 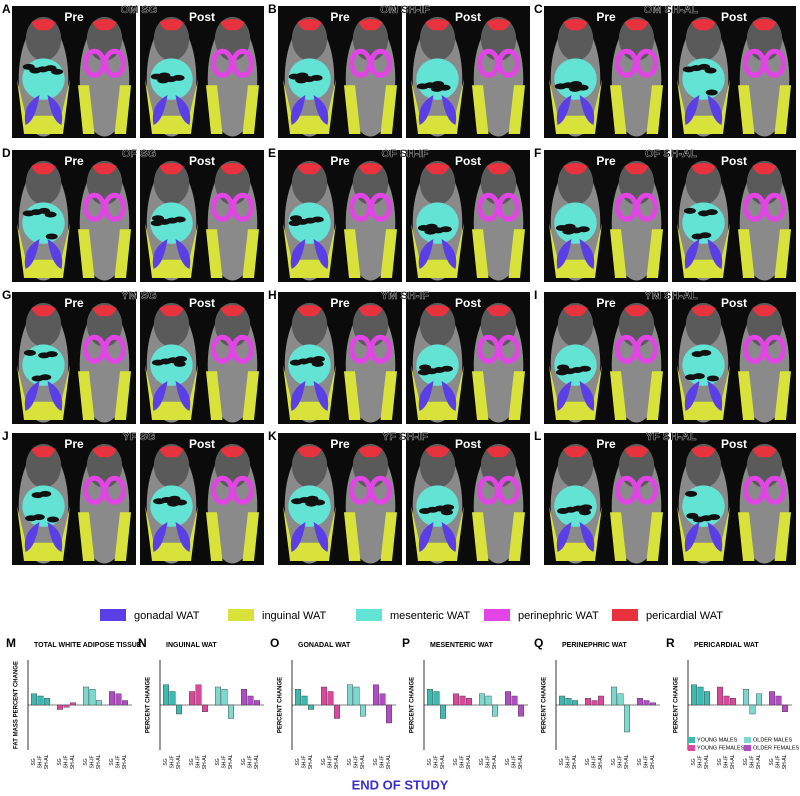 I want to click on panel-letter: D, so click(x=6, y=153).